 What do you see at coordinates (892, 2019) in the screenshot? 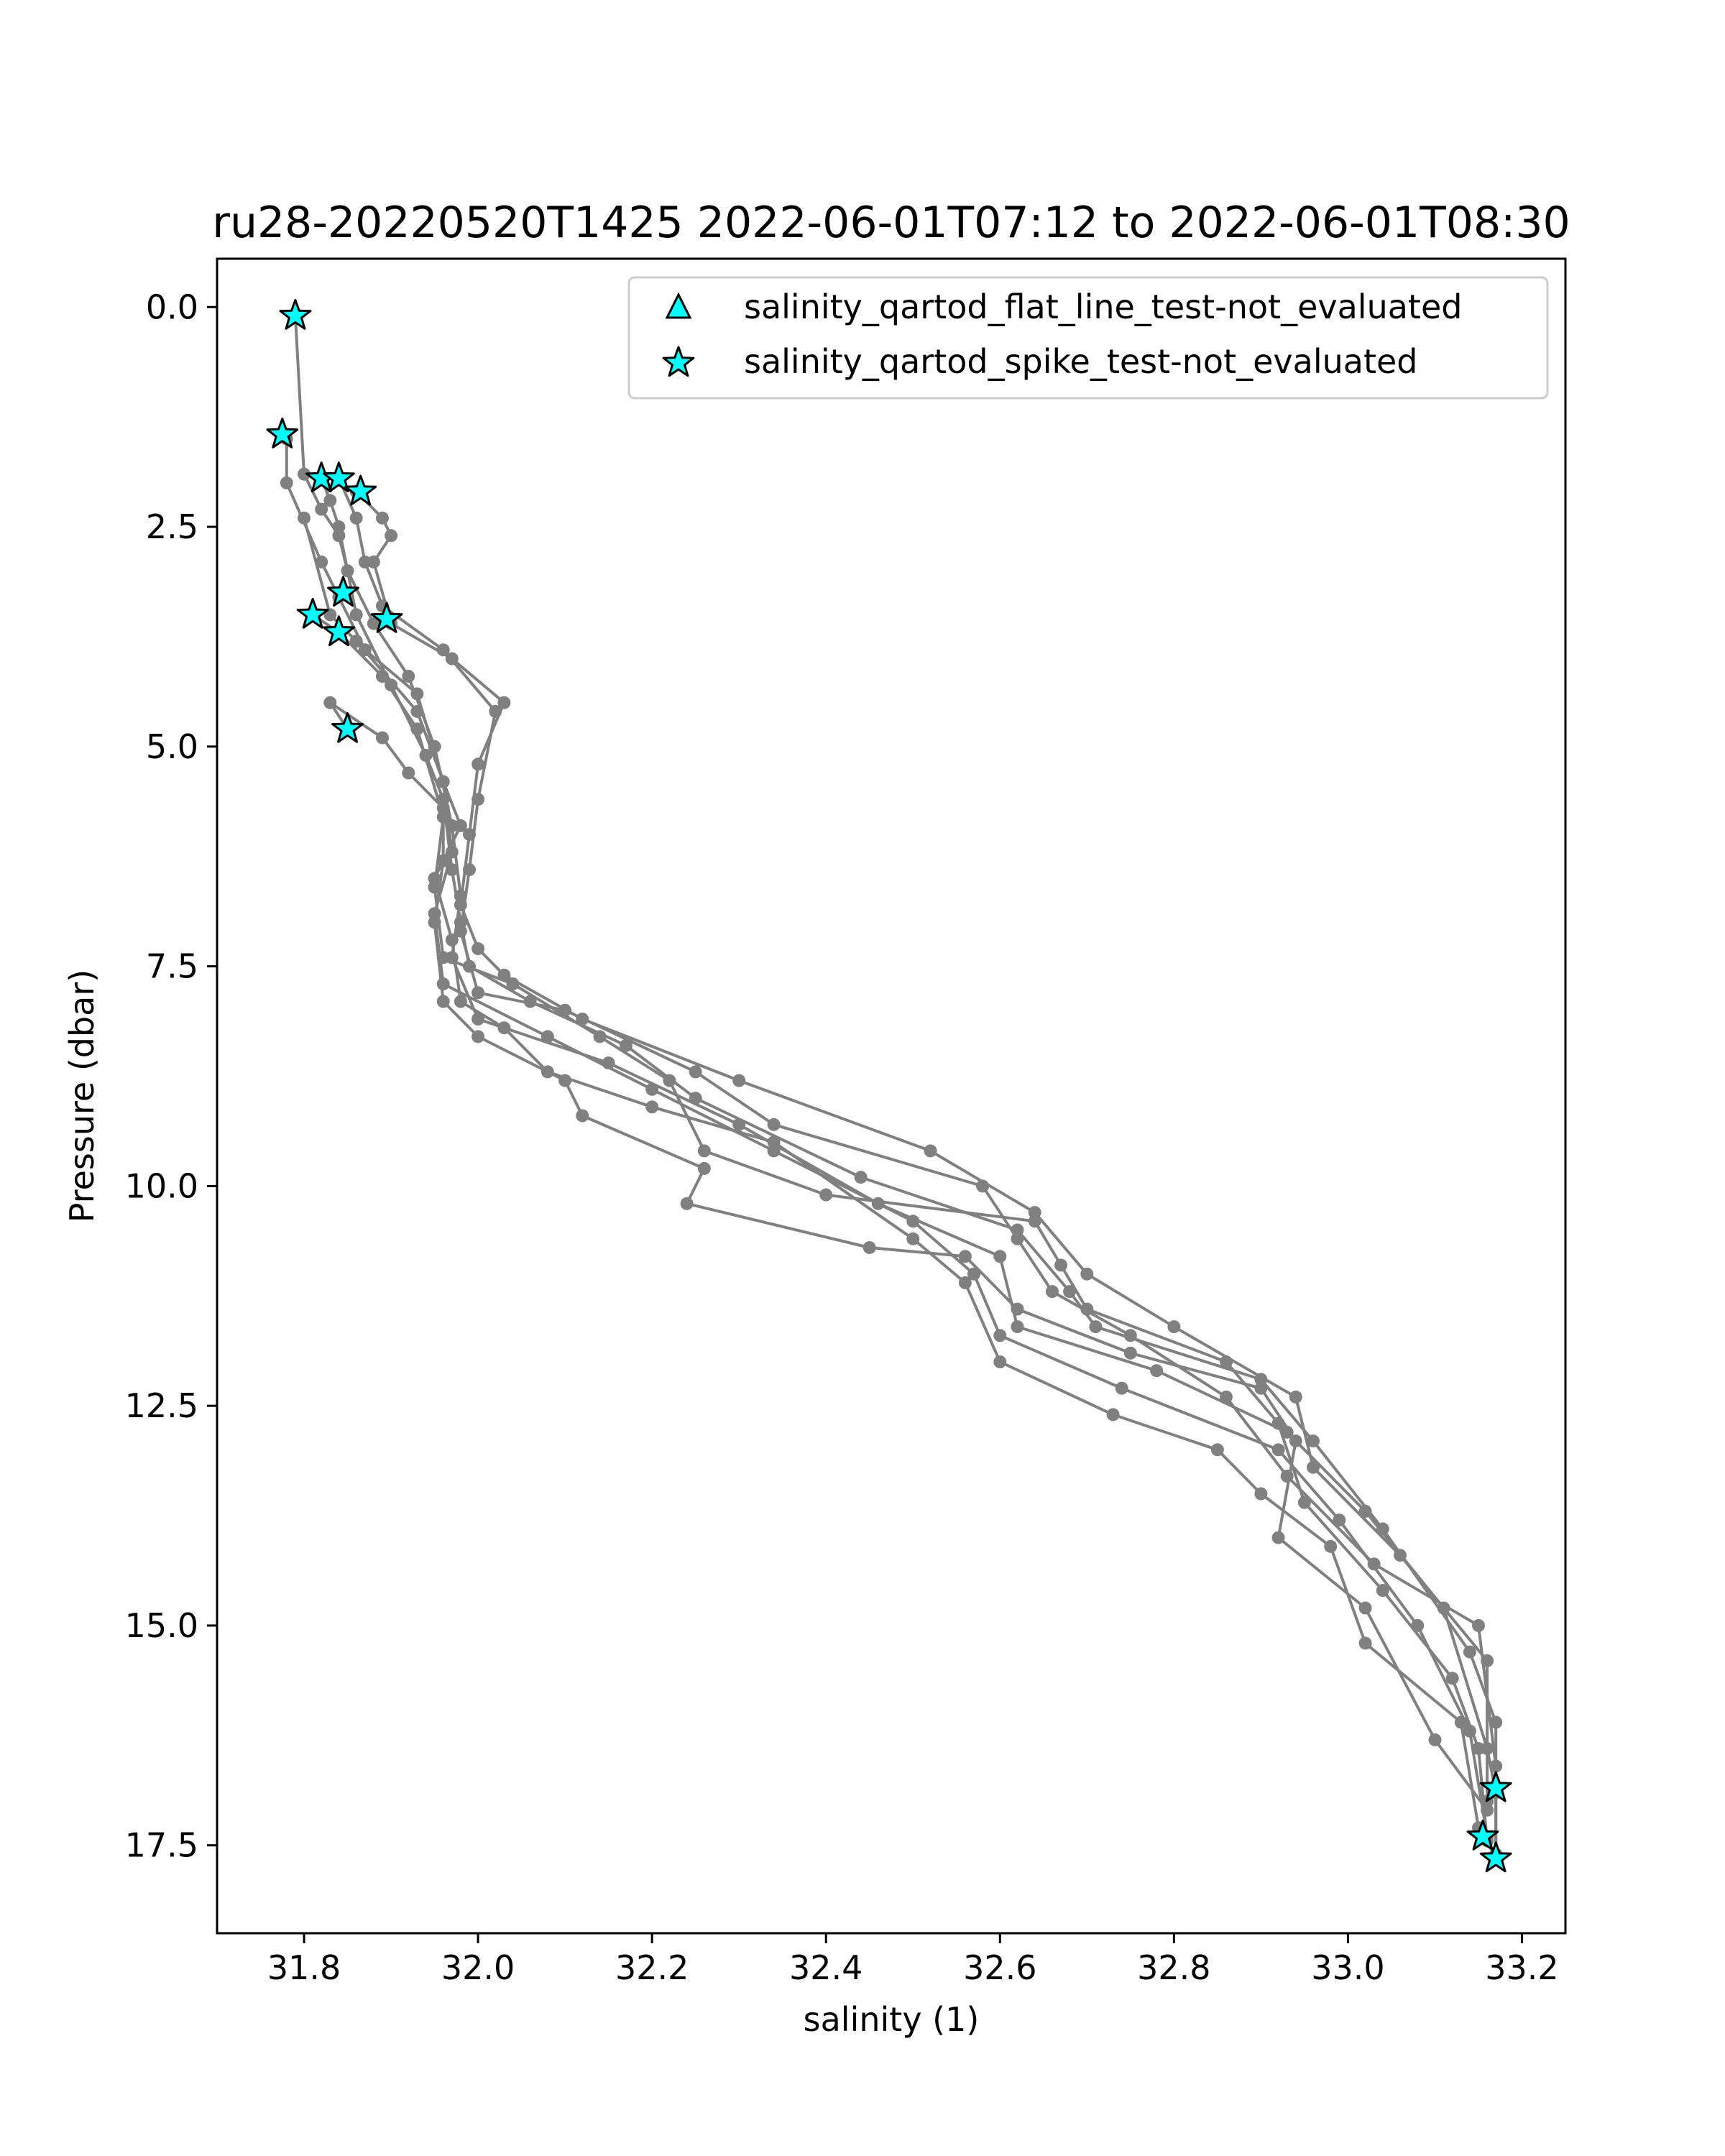
I see `x-axis-label: salinity (1)` at bounding box center [892, 2019].